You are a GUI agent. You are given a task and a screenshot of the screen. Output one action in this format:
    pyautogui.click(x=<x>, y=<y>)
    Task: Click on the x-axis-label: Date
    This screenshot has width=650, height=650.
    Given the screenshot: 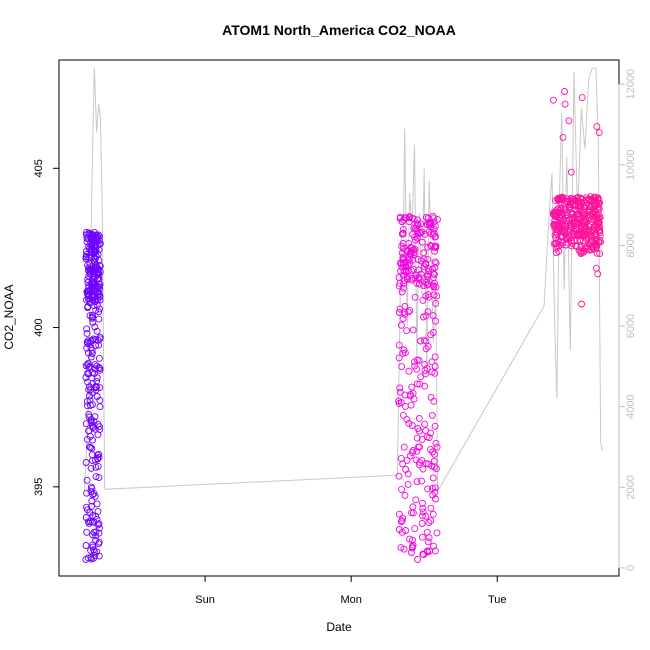 What is the action you would take?
    pyautogui.click(x=339, y=627)
    